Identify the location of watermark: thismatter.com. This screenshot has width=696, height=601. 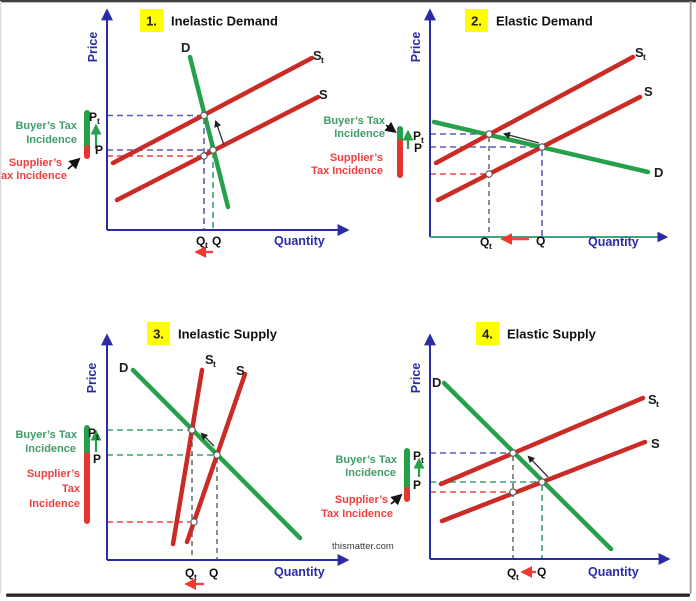
(363, 546).